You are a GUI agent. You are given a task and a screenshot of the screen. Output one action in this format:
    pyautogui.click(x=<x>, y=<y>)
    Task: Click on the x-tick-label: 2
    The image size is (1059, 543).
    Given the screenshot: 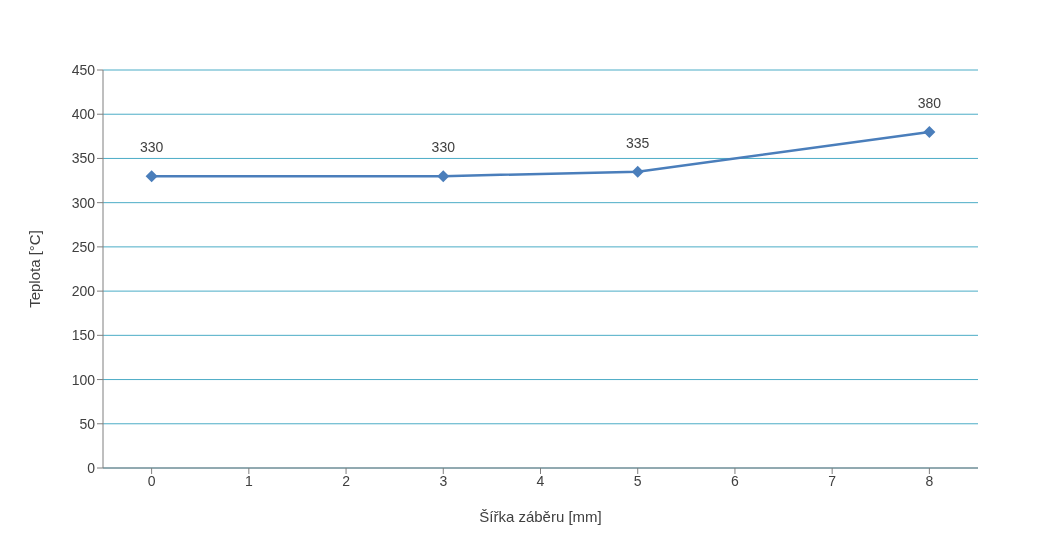 What is the action you would take?
    pyautogui.click(x=346, y=480)
    